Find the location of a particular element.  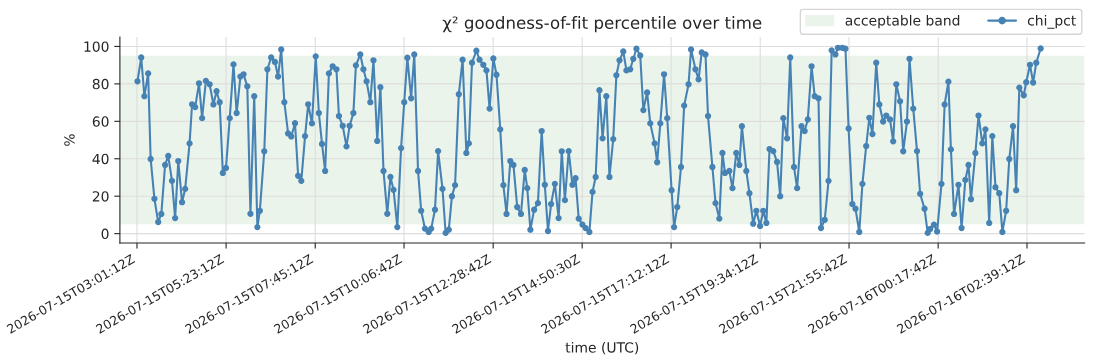

y-tick-label: 40 is located at coordinates (100, 159).